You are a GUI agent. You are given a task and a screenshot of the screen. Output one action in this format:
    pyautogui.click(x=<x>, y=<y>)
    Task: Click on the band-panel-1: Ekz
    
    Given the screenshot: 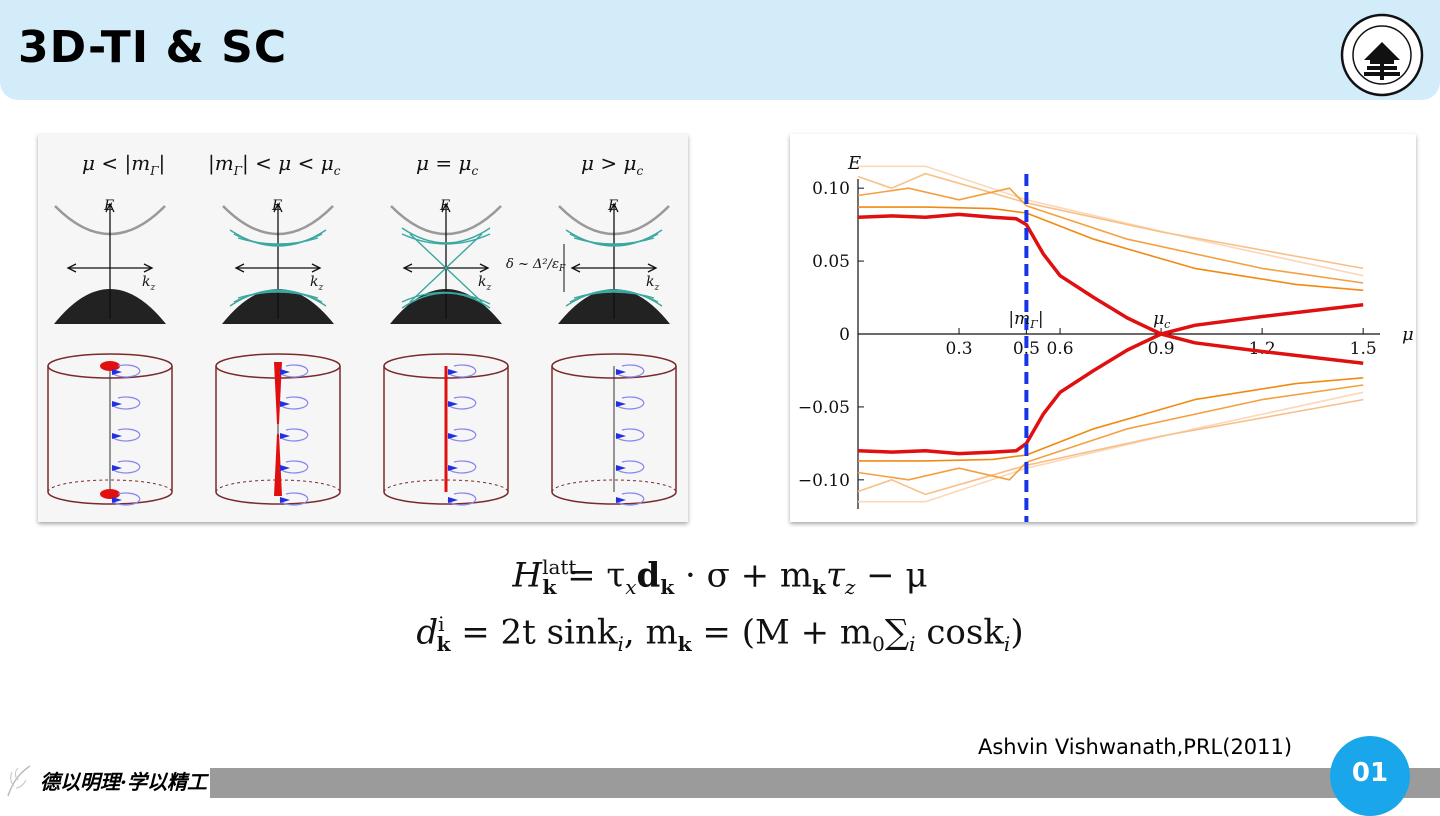 What is the action you would take?
    pyautogui.click(x=110, y=261)
    